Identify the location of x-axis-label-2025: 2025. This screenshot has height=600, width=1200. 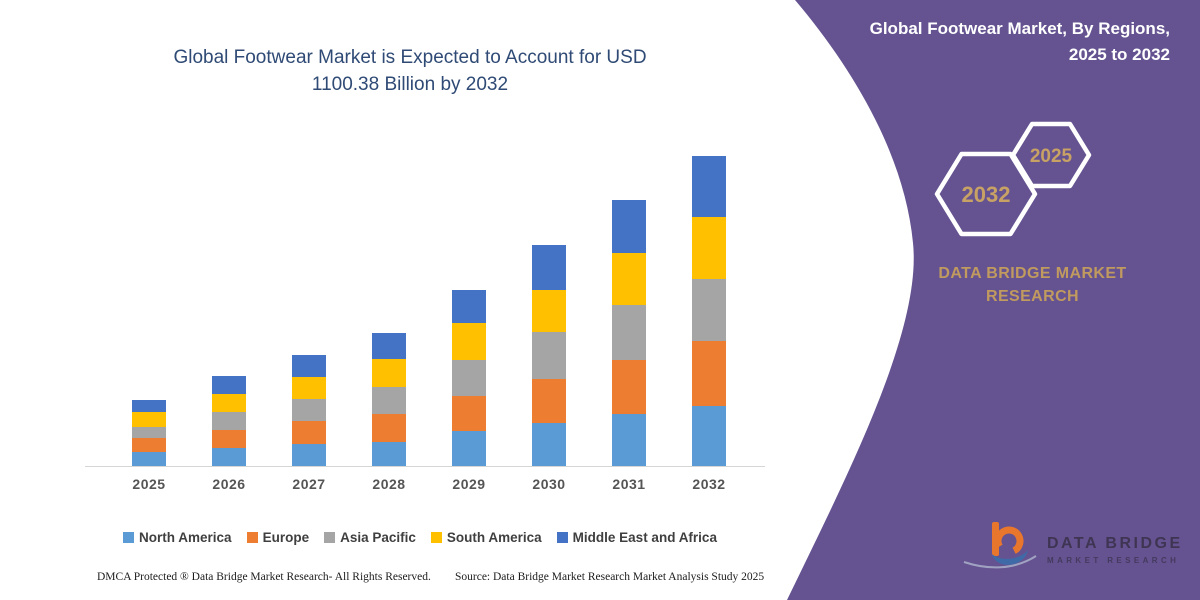
(149, 484).